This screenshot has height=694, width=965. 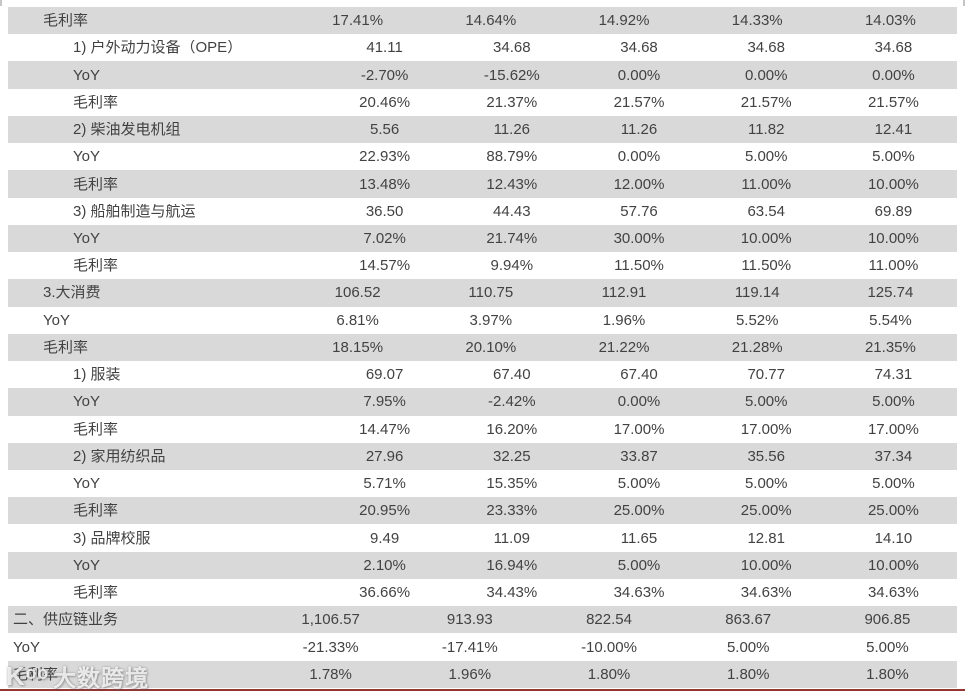 I want to click on cell-value: 119.14, so click(x=757, y=293).